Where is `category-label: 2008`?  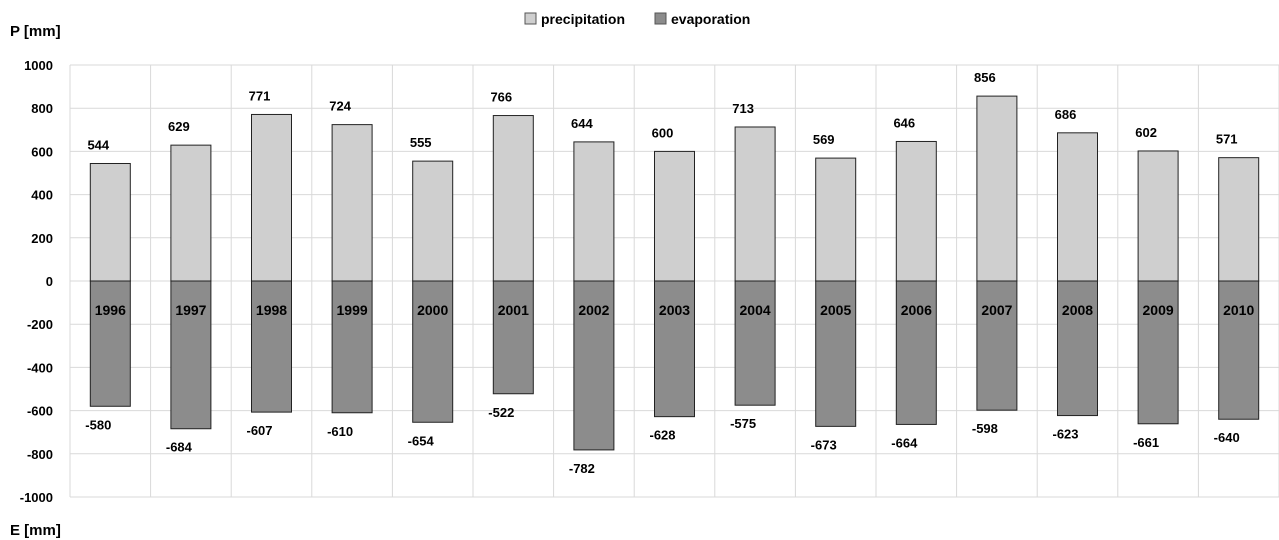
category-label: 2008 is located at coordinates (1077, 310).